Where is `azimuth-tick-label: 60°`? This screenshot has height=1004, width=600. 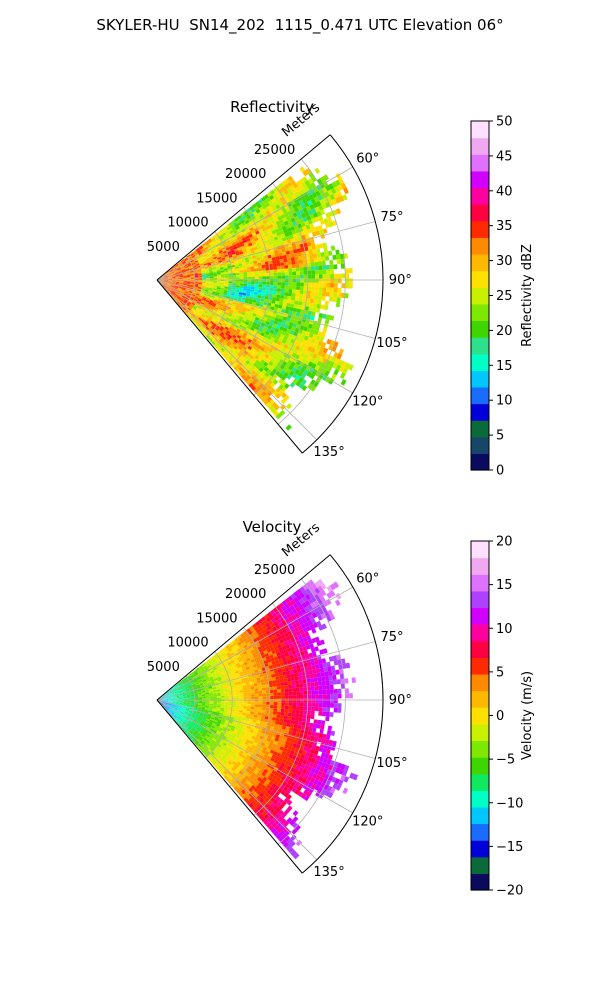 azimuth-tick-label: 60° is located at coordinates (367, 158).